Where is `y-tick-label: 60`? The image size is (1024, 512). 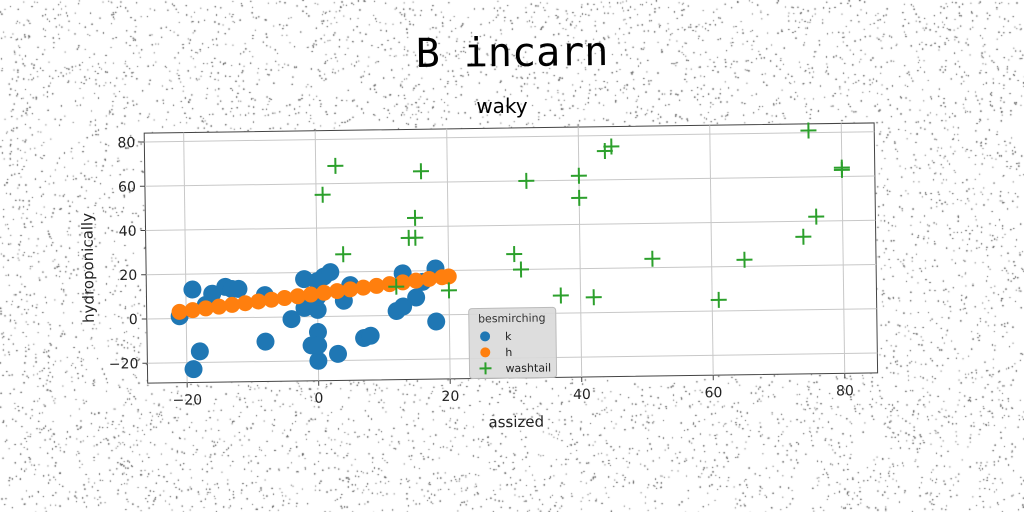
y-tick-label: 60 is located at coordinates (127, 187).